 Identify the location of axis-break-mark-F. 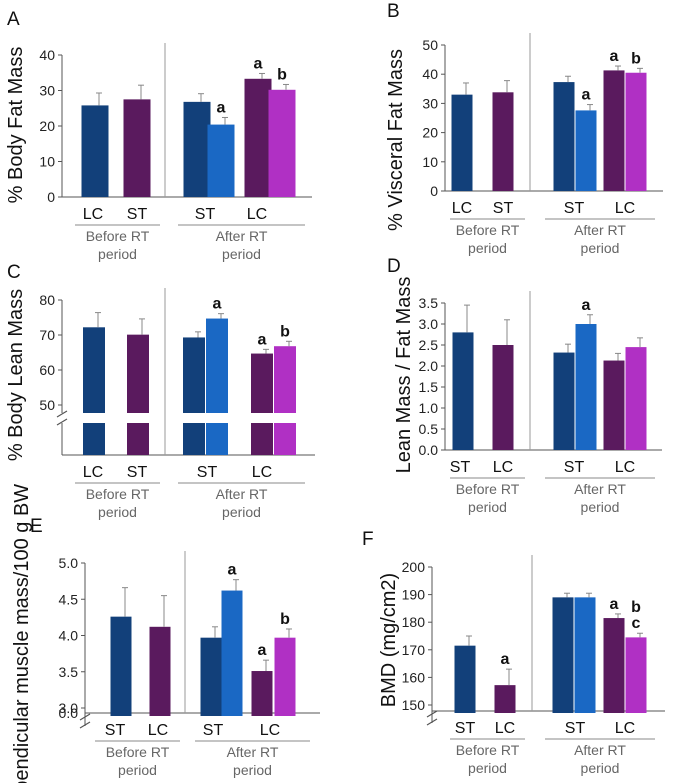
(432, 718).